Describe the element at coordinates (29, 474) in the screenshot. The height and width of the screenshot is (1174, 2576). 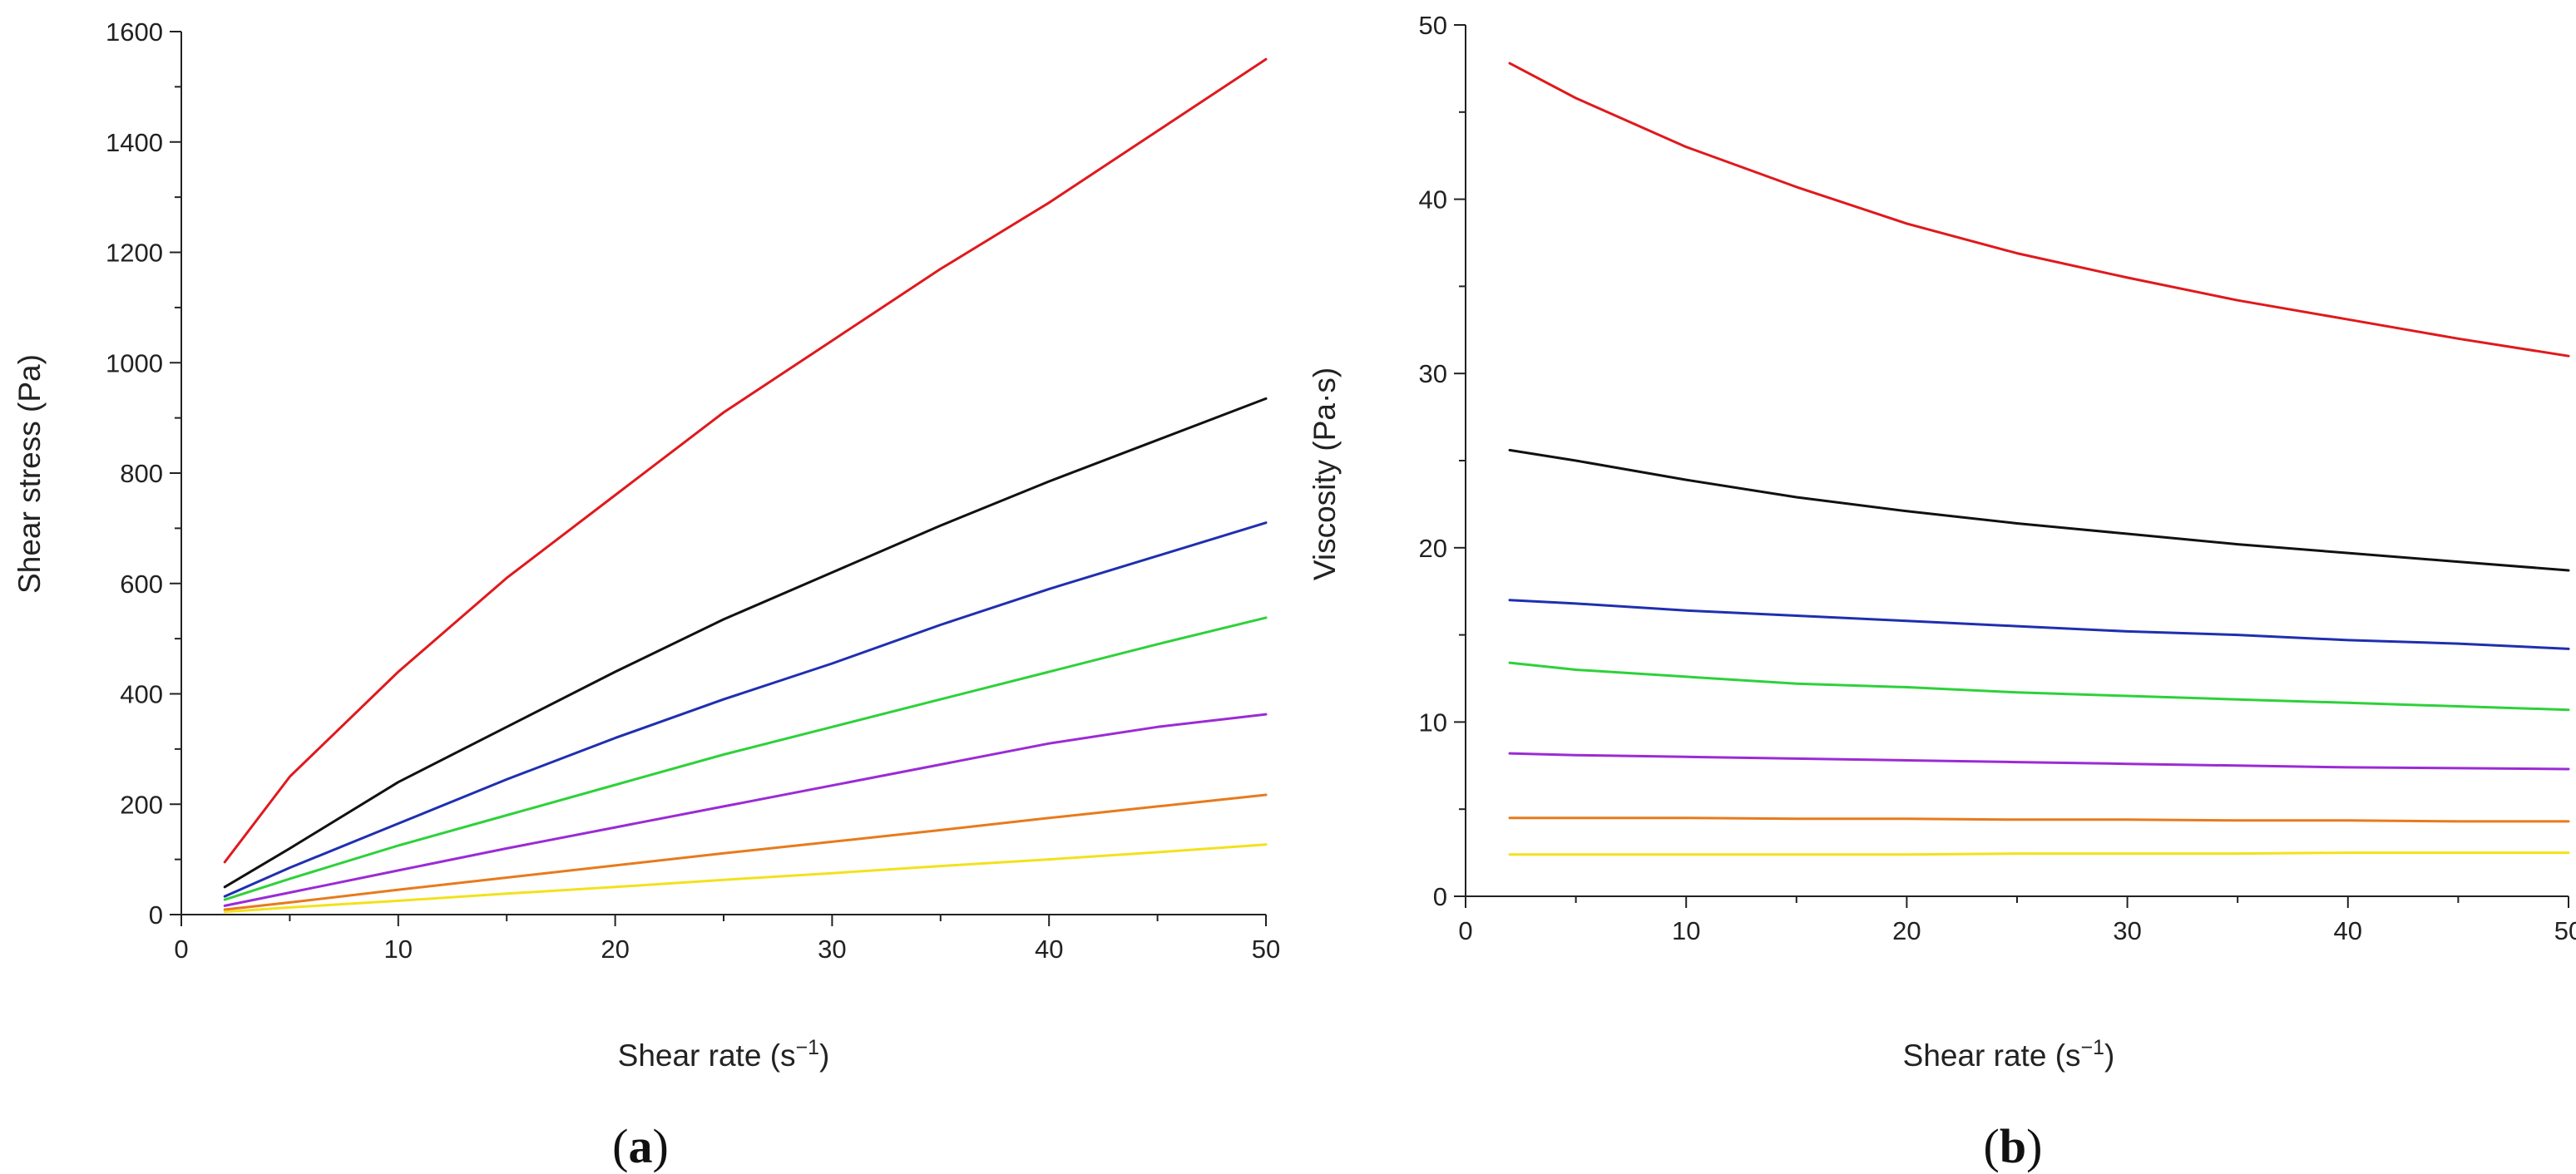
I see `panel-a-y-axis-title: Shear stress (Pa)` at that location.